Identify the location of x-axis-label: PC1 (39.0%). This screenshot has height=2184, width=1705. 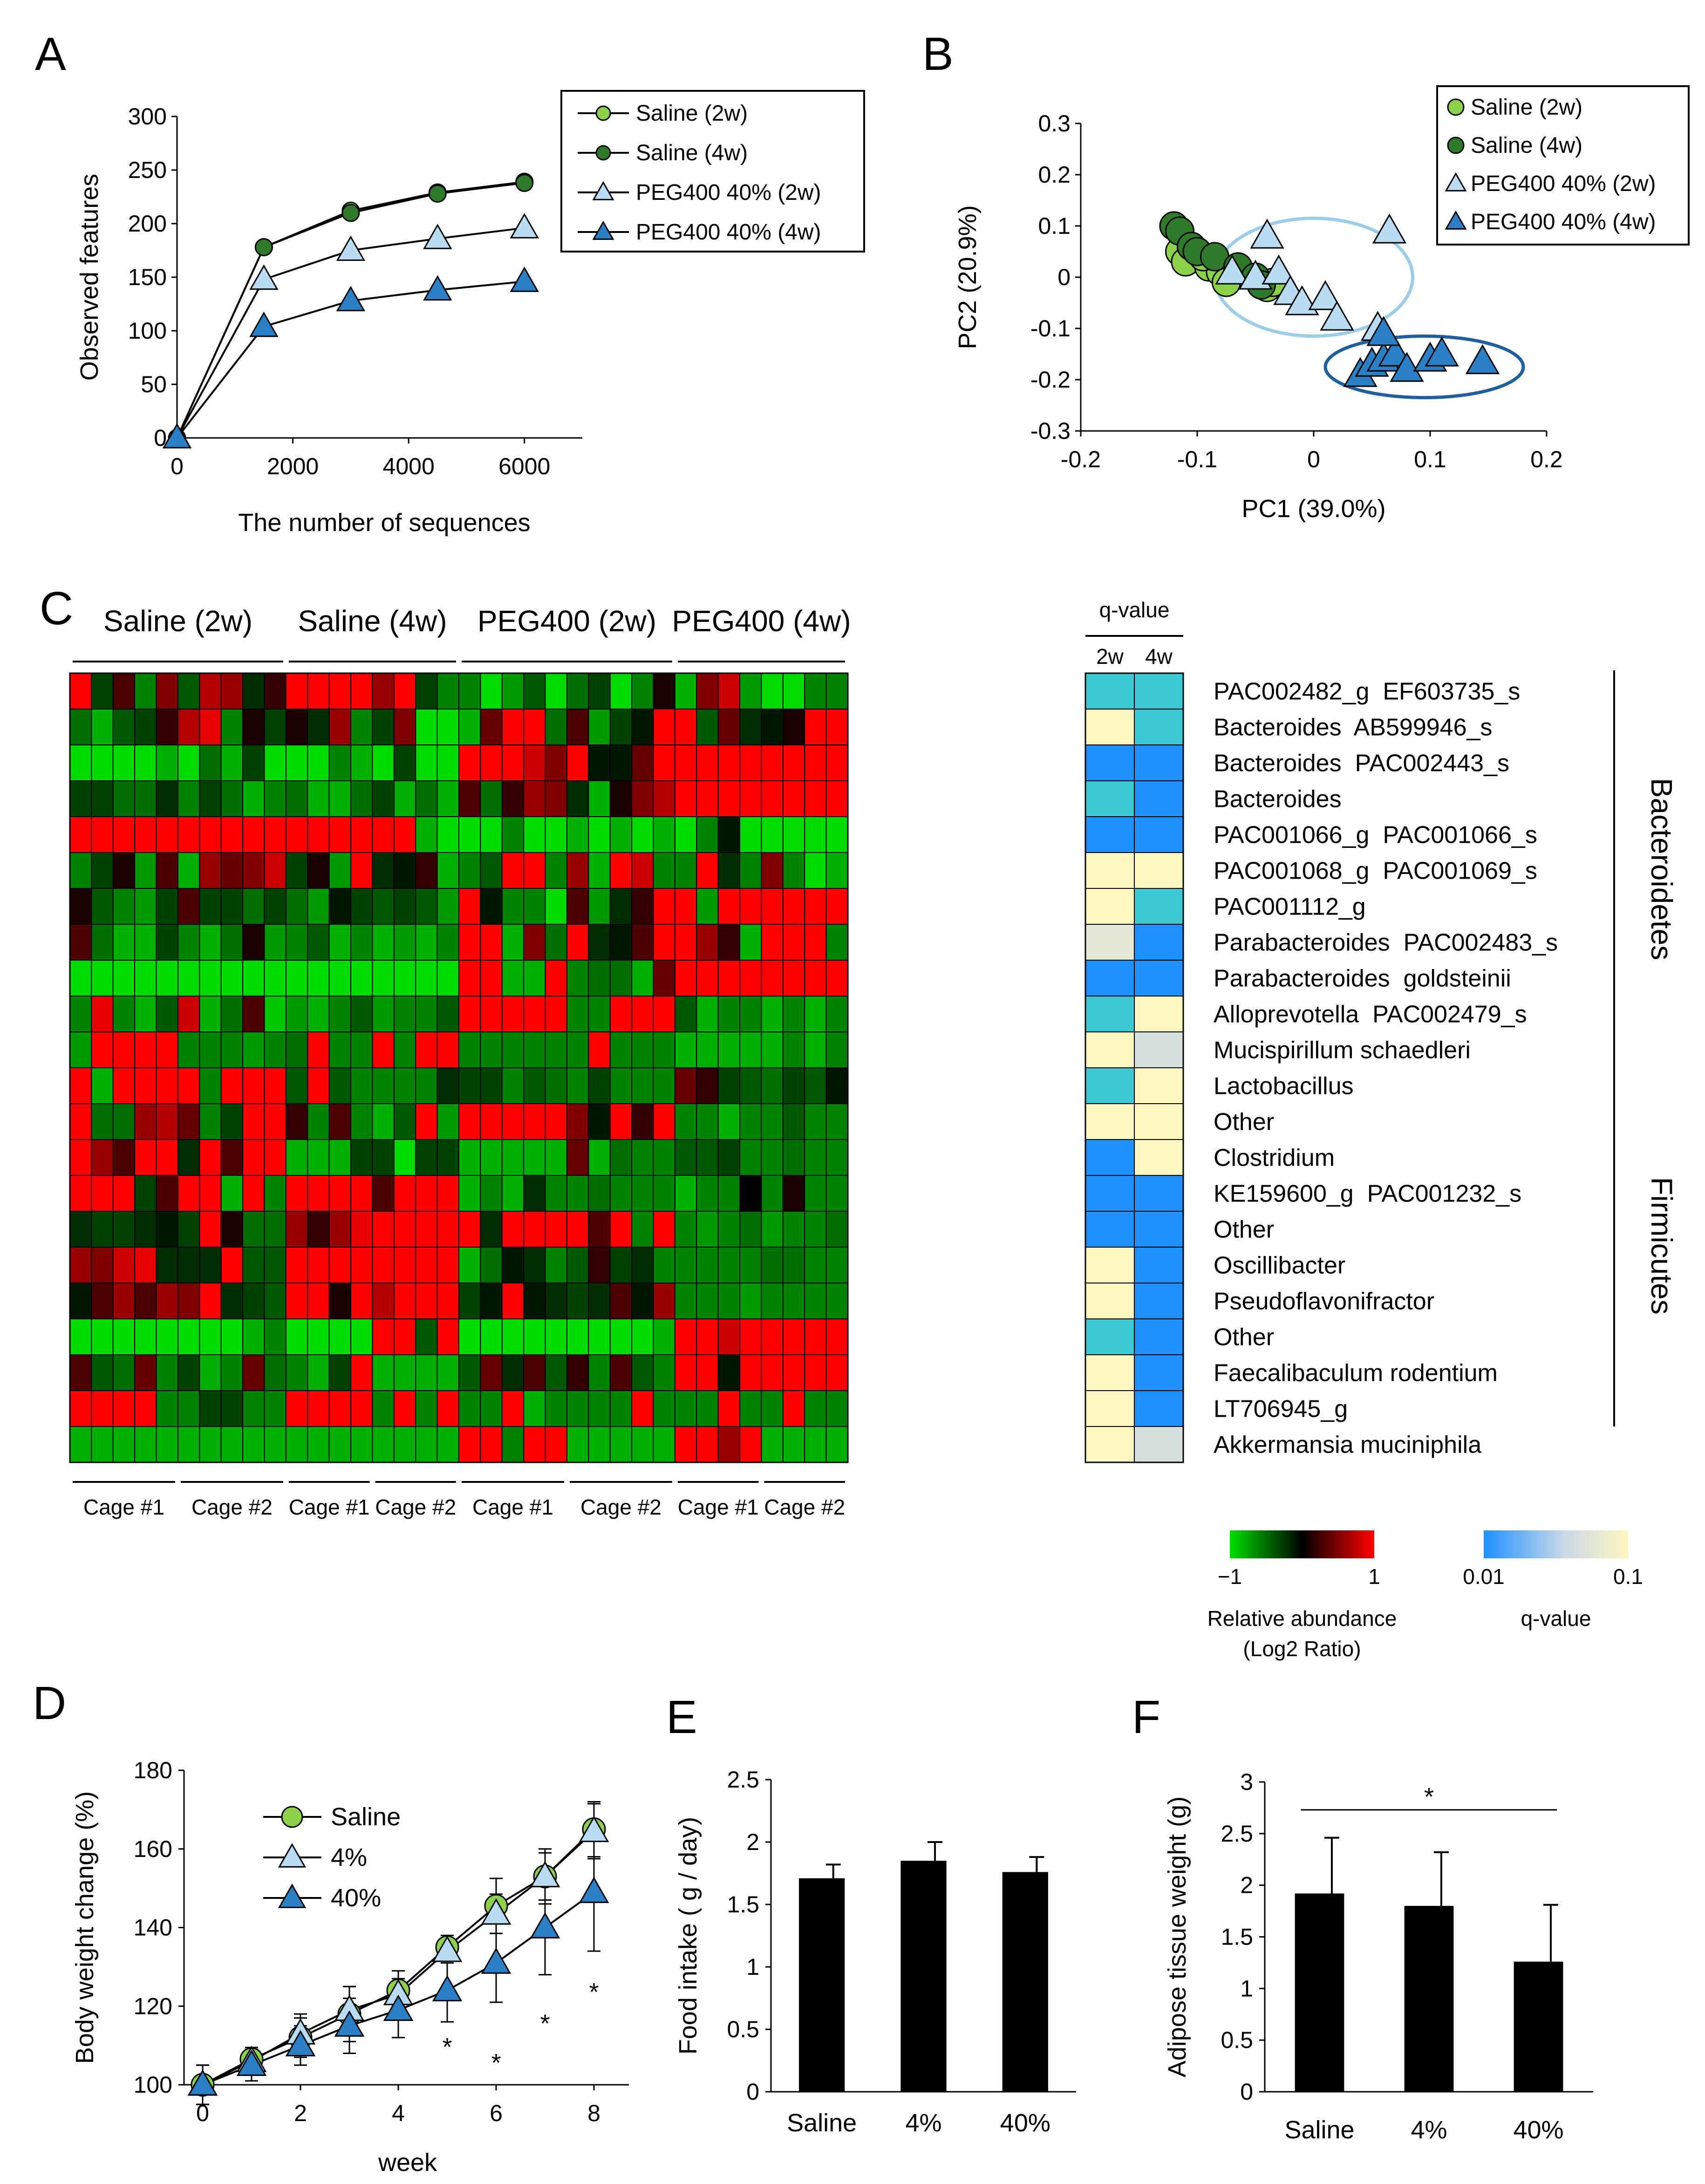
(1313, 509).